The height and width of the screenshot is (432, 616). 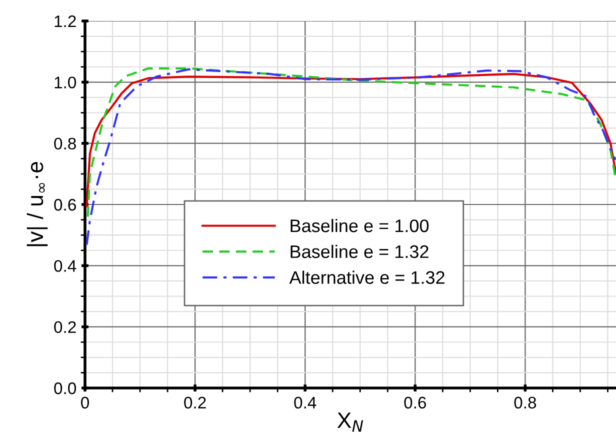 I want to click on x-axis-title: X$_{N}$, so click(x=350, y=422).